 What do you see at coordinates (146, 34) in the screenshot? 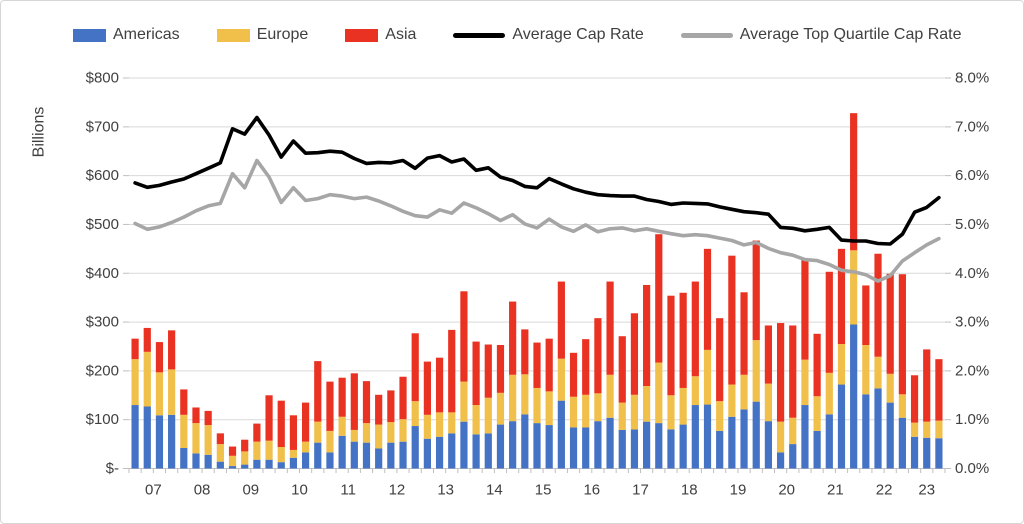
I see `legend-label: Americas` at bounding box center [146, 34].